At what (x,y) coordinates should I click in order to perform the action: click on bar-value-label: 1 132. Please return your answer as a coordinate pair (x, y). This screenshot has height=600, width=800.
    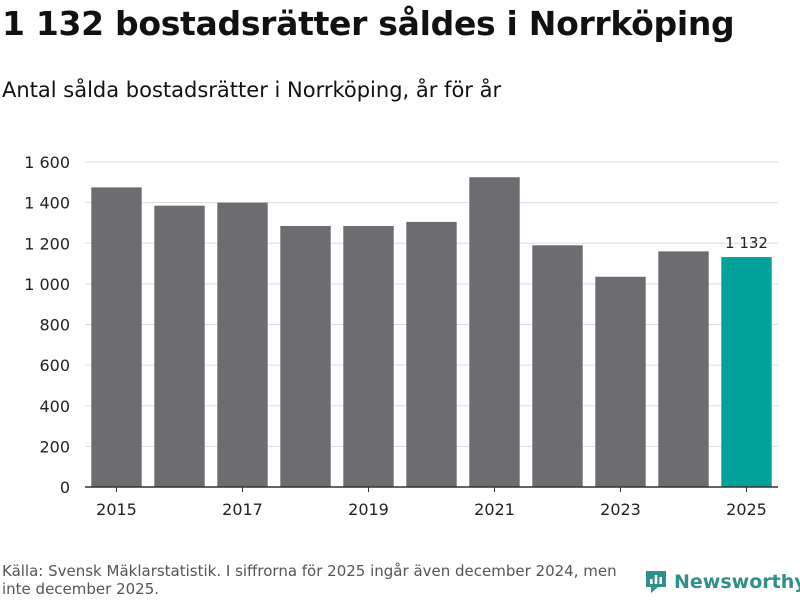
    Looking at the image, I should click on (746, 243).